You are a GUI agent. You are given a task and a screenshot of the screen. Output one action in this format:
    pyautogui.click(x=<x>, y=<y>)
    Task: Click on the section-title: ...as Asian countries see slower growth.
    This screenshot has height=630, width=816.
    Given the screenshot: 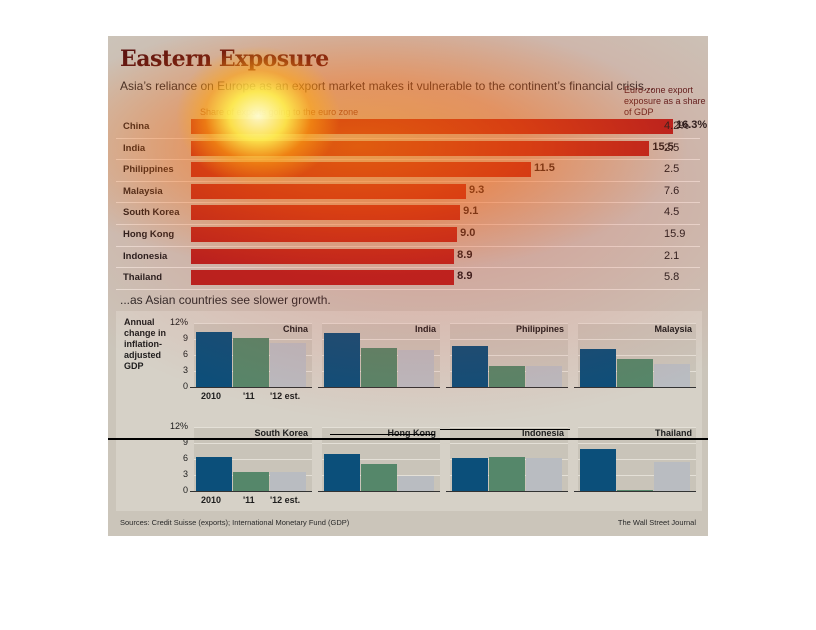 What is the action you would take?
    pyautogui.click(x=225, y=300)
    